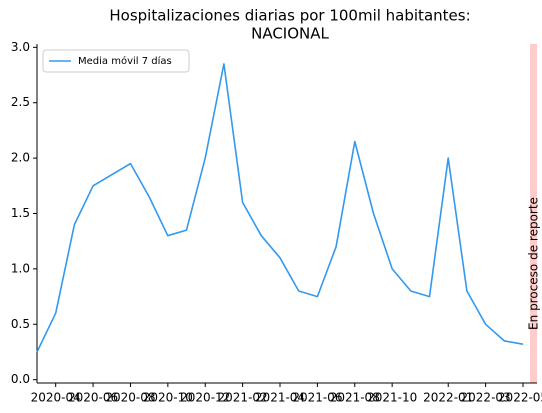  Describe the element at coordinates (280, 398) in the screenshot. I see `x-tick-label: 2021-04` at that location.